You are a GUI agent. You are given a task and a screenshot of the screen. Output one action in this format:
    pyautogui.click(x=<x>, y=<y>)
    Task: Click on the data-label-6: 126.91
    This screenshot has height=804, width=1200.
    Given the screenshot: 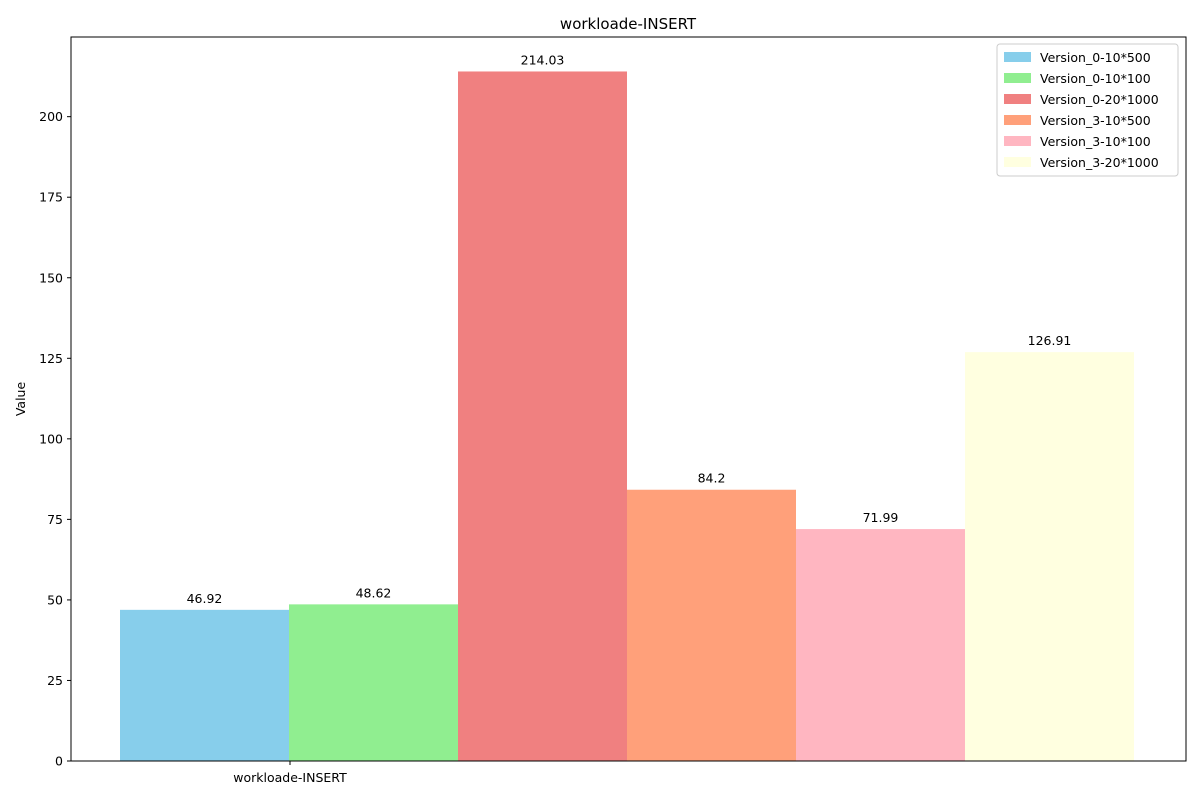 What is the action you would take?
    pyautogui.click(x=1050, y=340)
    